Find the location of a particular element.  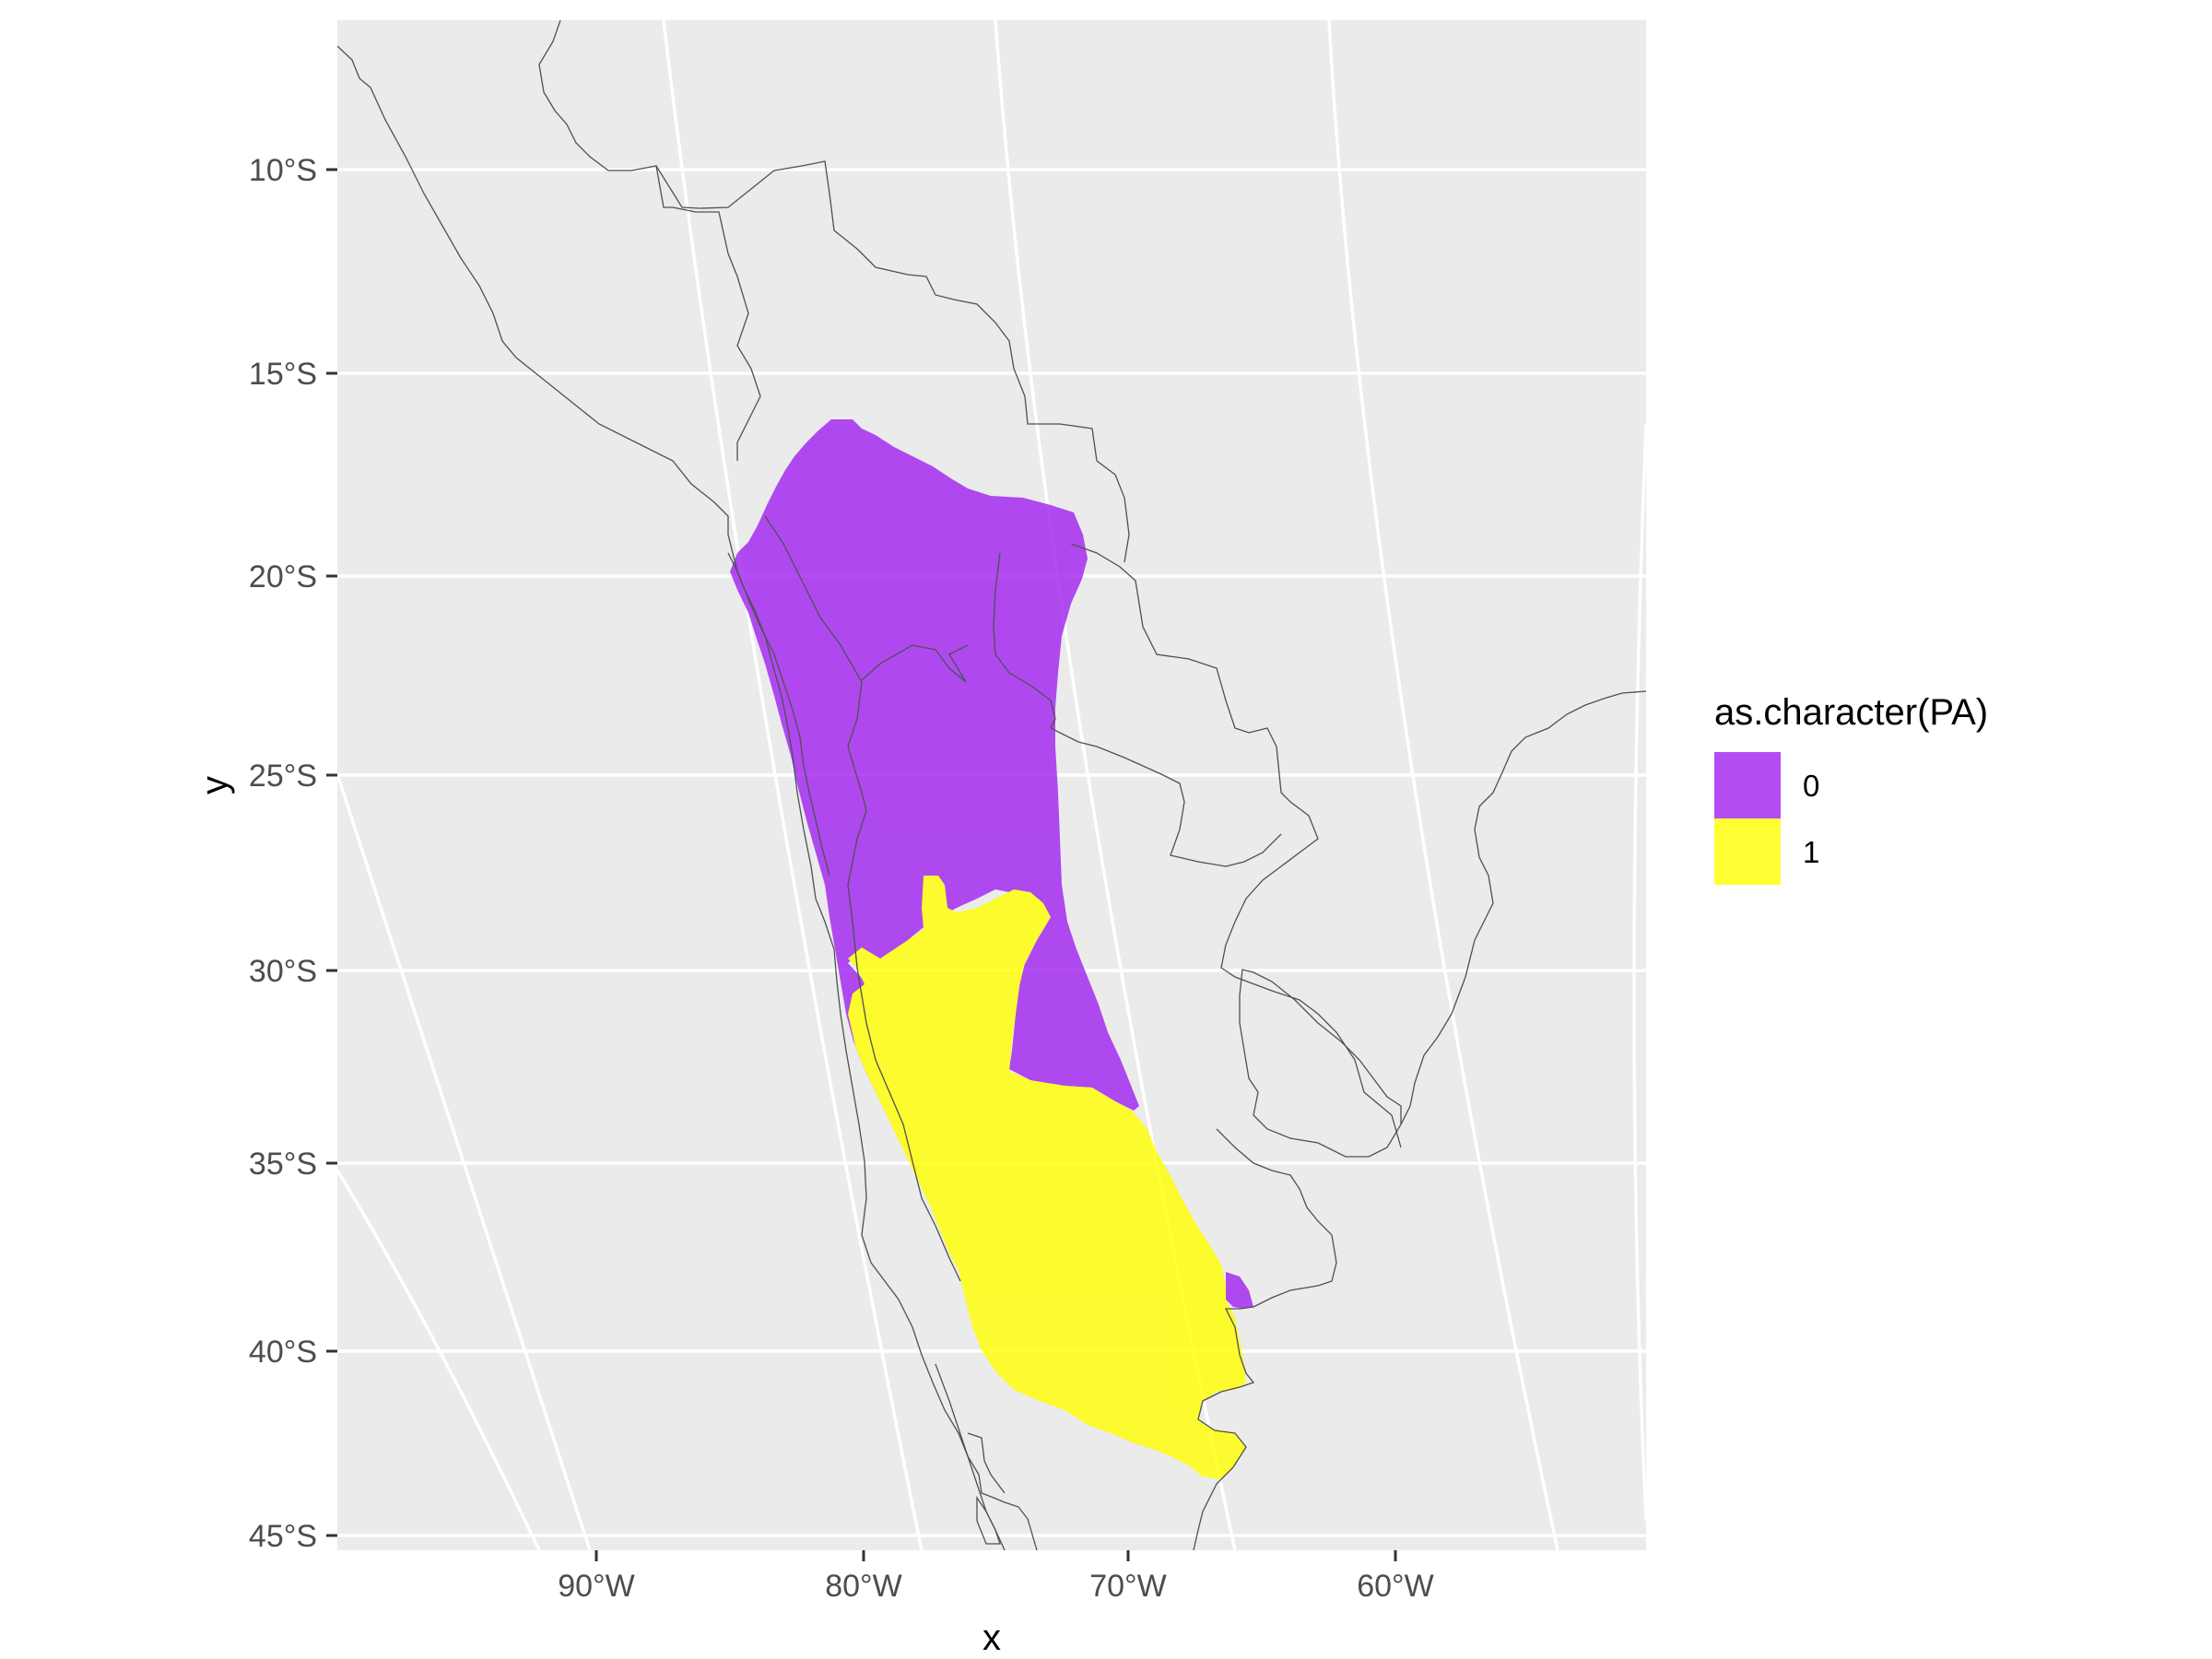

meridian-100w is located at coordinates (439, 1360).